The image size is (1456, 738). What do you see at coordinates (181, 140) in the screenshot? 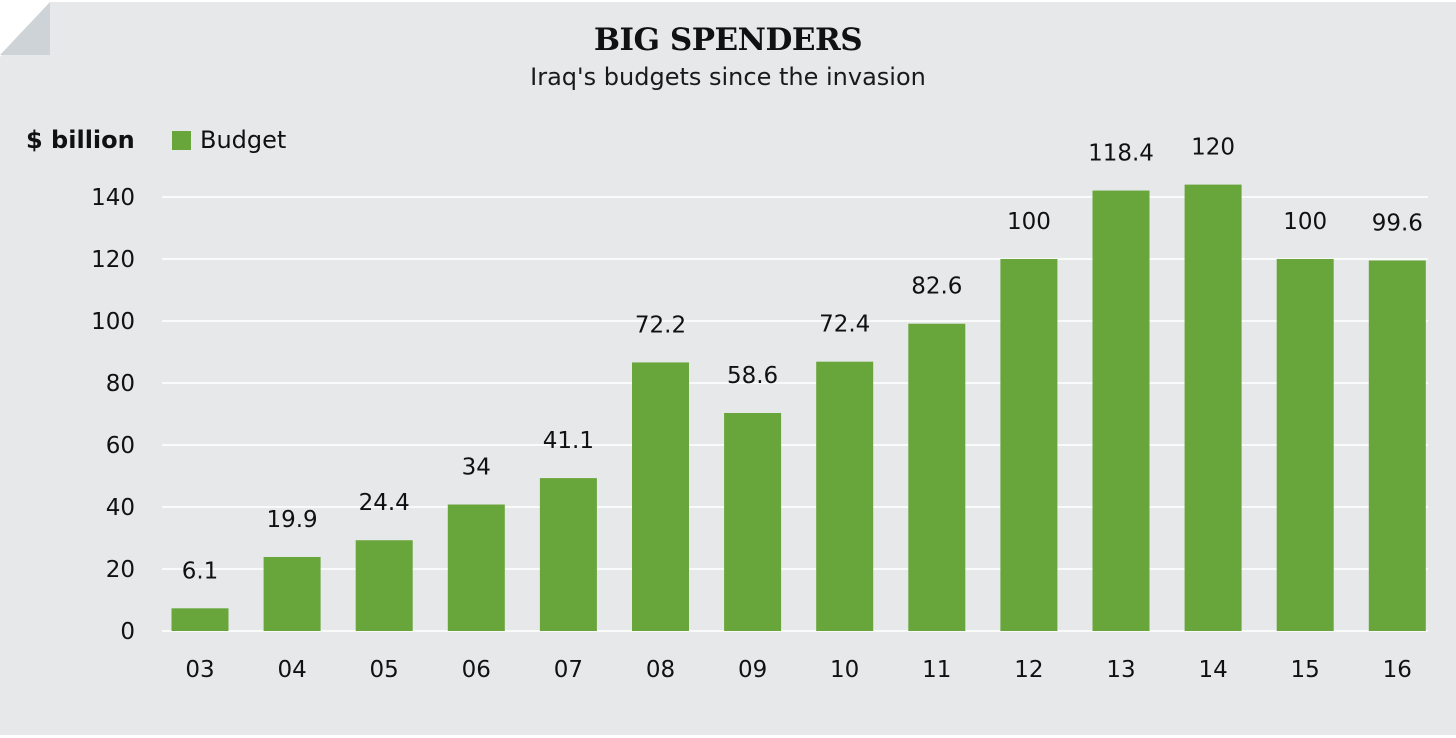
I see `legend-swatch-budget` at bounding box center [181, 140].